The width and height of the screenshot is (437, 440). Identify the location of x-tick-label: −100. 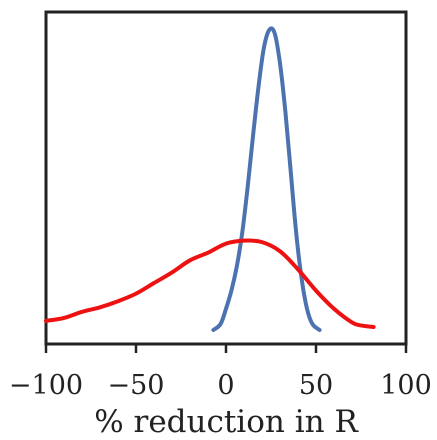
(46, 385).